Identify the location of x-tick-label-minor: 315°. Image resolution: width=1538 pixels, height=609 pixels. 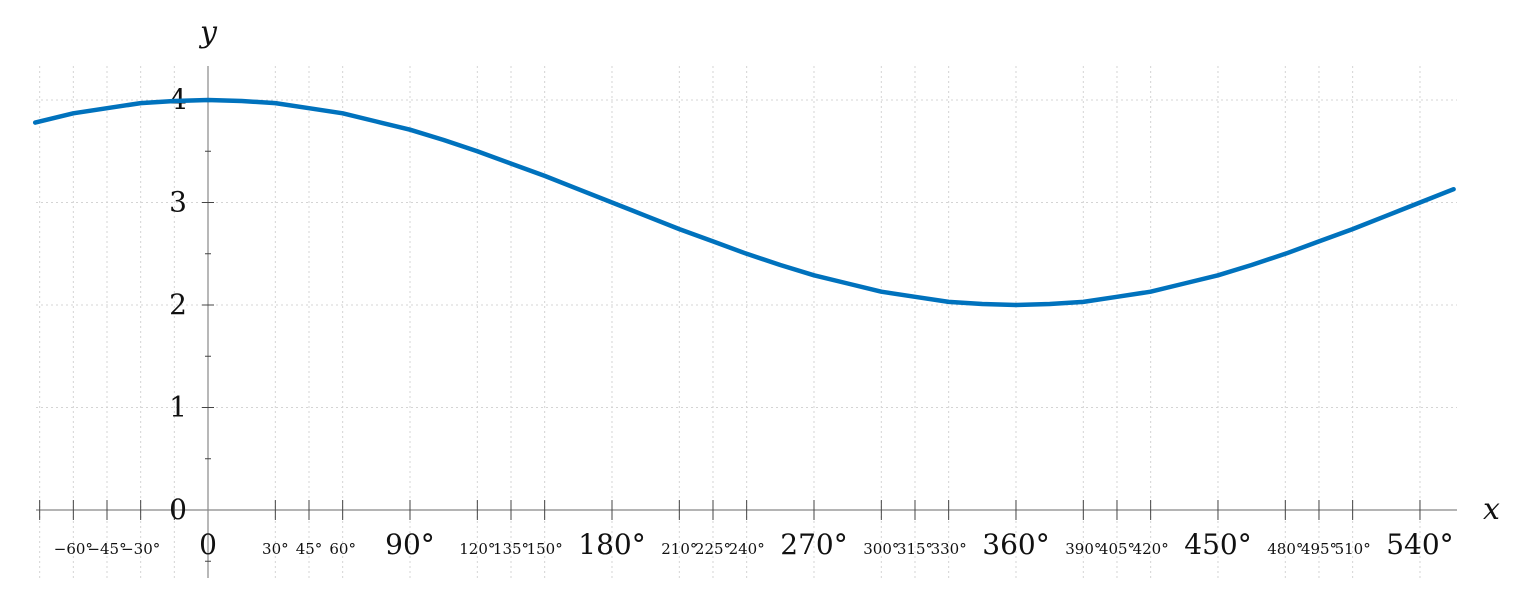
(915, 549).